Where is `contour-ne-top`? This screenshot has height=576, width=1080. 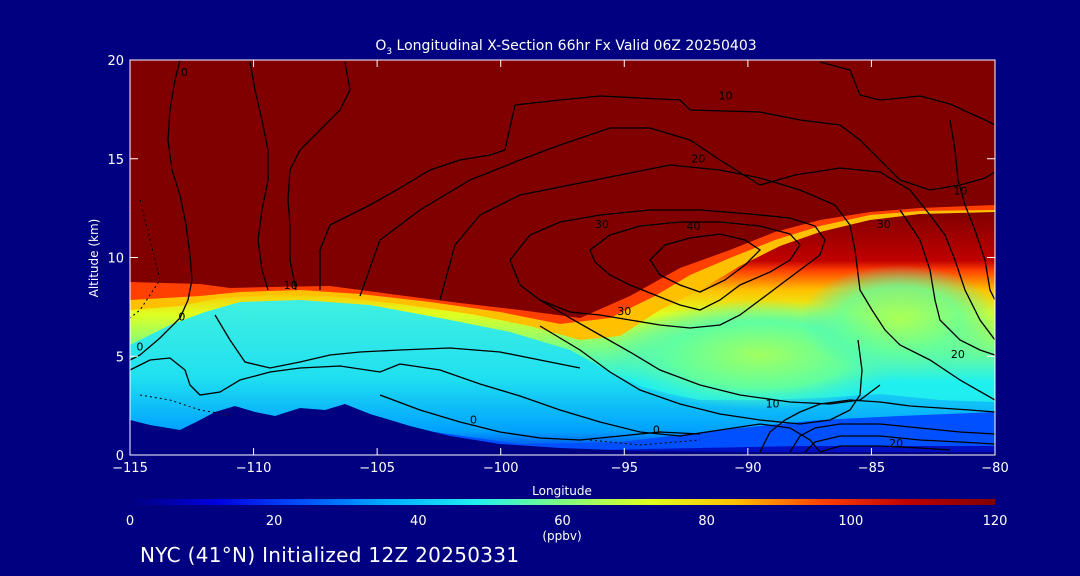 contour-ne-top is located at coordinates (907, 93).